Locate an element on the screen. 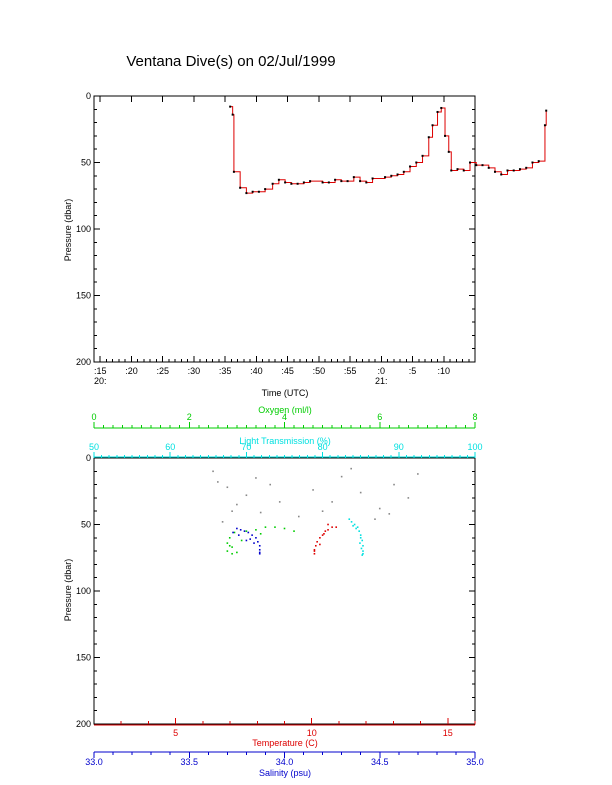 This screenshot has width=612, height=785. bottom-y-axis-label: Pressure (dbar) is located at coordinates (68, 590).